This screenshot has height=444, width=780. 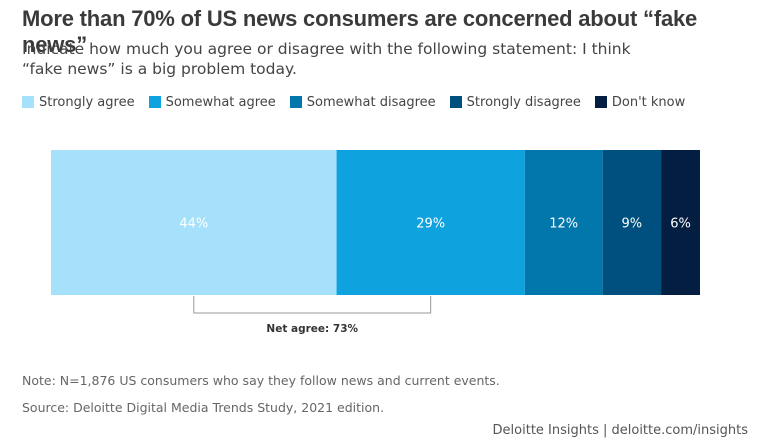 What do you see at coordinates (312, 329) in the screenshot?
I see `net-agree-label: Net agree: 73%` at bounding box center [312, 329].